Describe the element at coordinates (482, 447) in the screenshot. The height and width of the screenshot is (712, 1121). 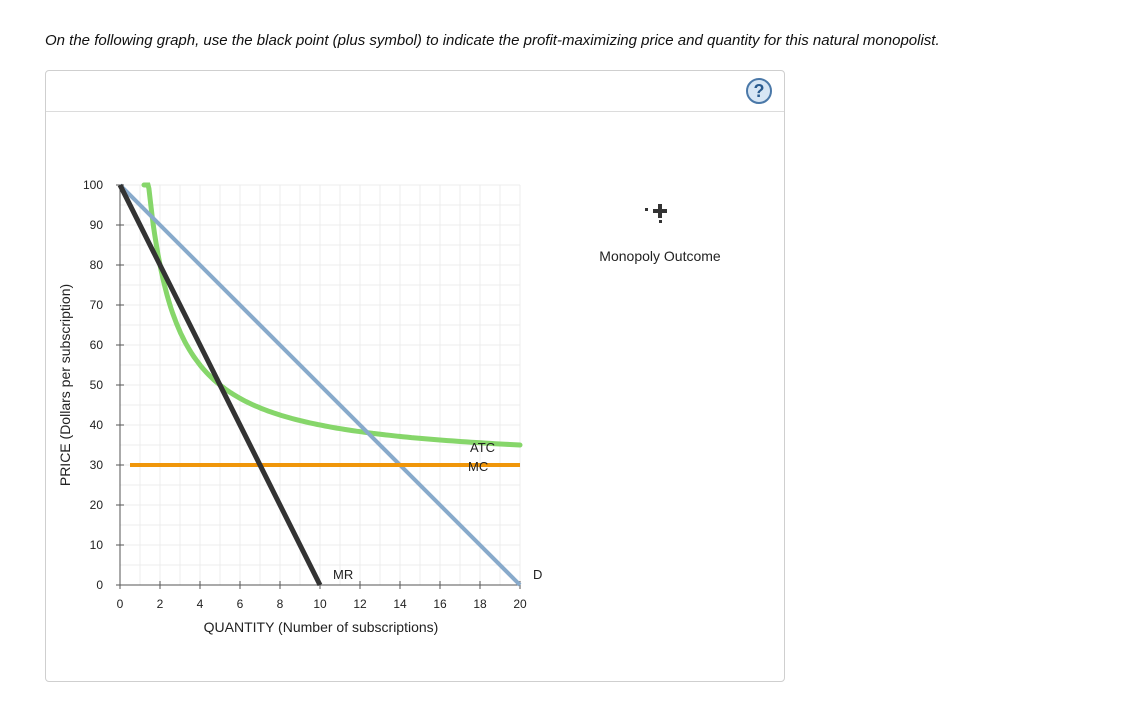
I see `curve-label-atc: ATC` at that location.